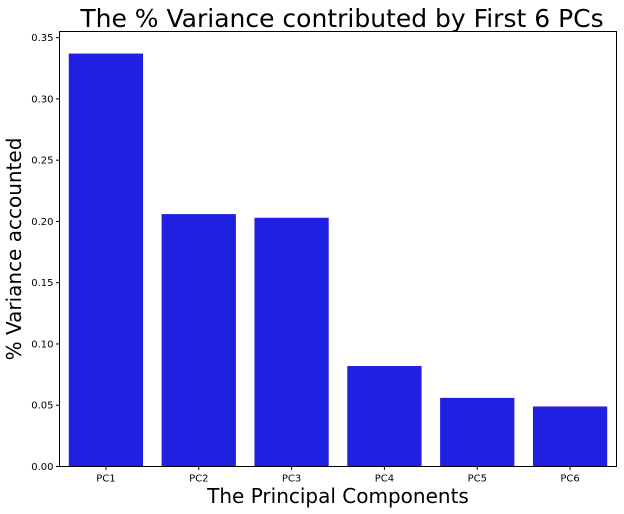 Image resolution: width=624 pixels, height=514 pixels. I want to click on x-tick-label: PC1, so click(105, 479).